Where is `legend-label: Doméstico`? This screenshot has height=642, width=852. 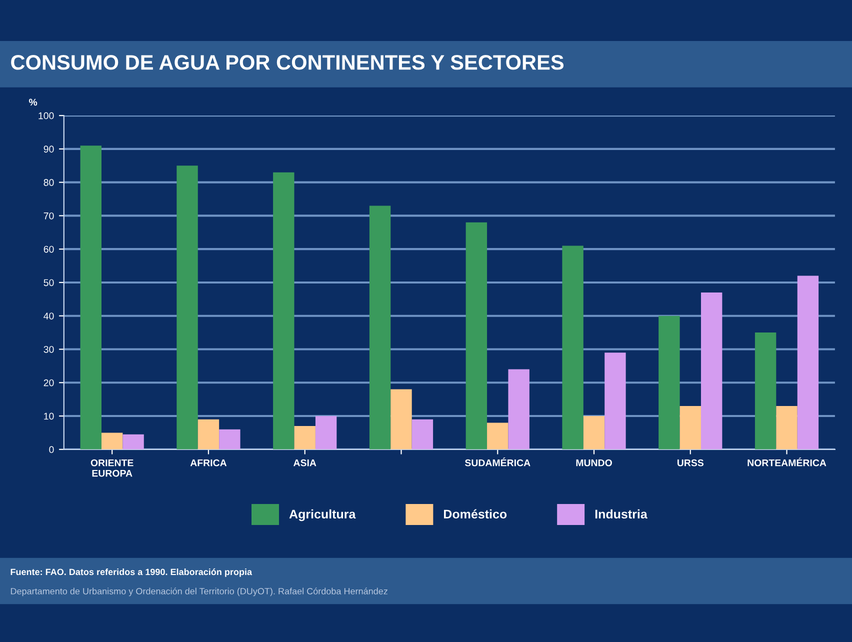
legend-label: Doméstico is located at coordinates (475, 514).